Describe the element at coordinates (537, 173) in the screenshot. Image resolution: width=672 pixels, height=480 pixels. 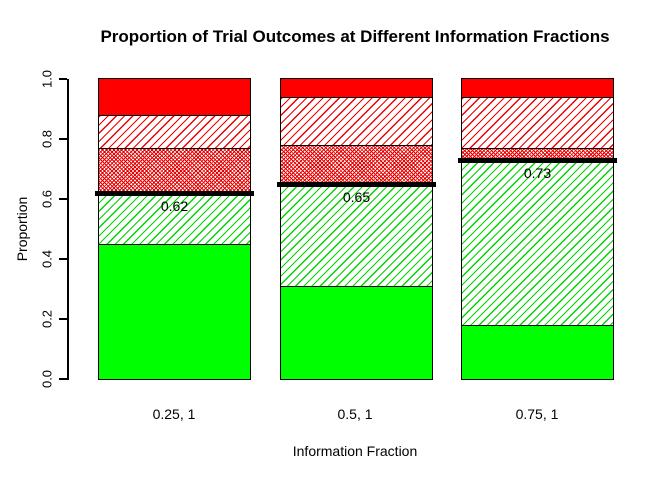
I see `threshold-value-label: 0.73` at that location.